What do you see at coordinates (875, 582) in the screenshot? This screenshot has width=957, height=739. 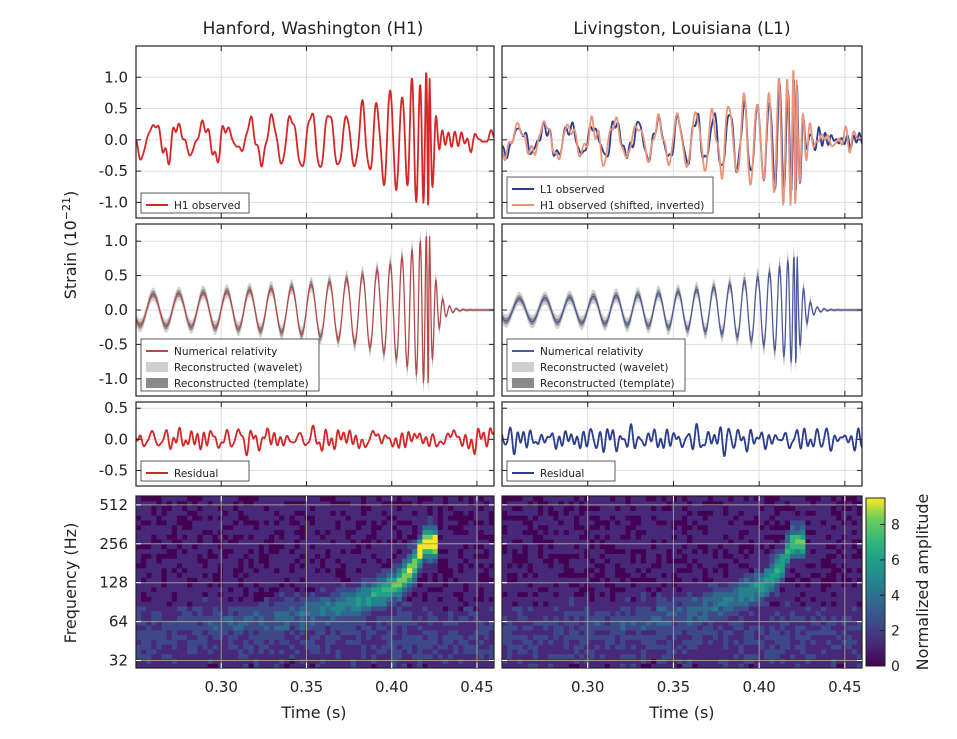 I see `colorbar-gradient` at bounding box center [875, 582].